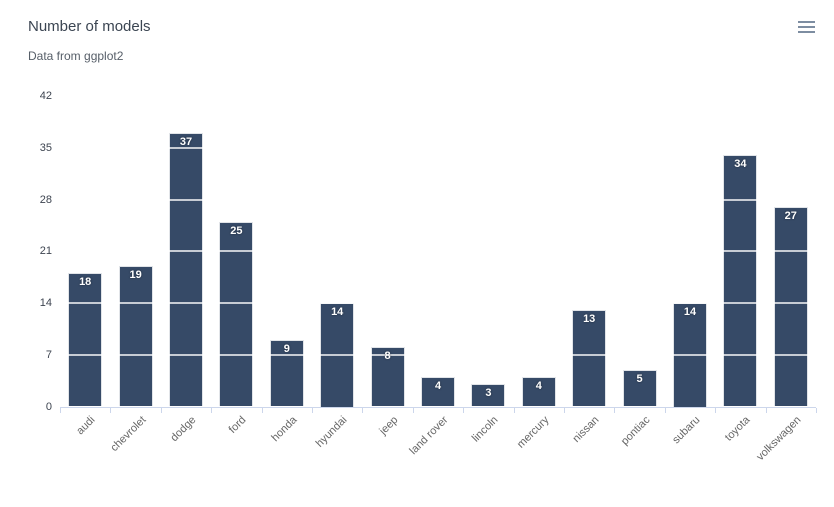 This screenshot has height=507, width=834. What do you see at coordinates (236, 314) in the screenshot?
I see `bar-ford` at bounding box center [236, 314].